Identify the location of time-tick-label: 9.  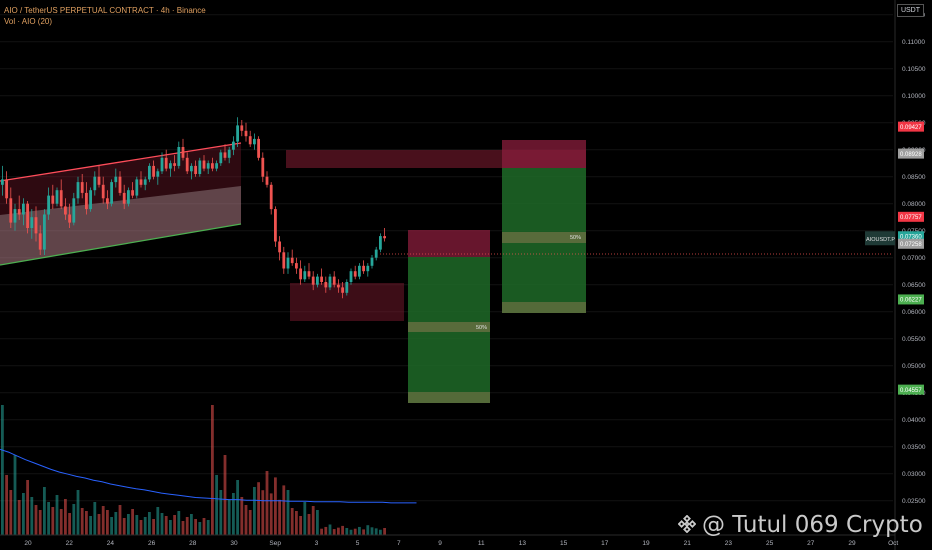
(440, 543).